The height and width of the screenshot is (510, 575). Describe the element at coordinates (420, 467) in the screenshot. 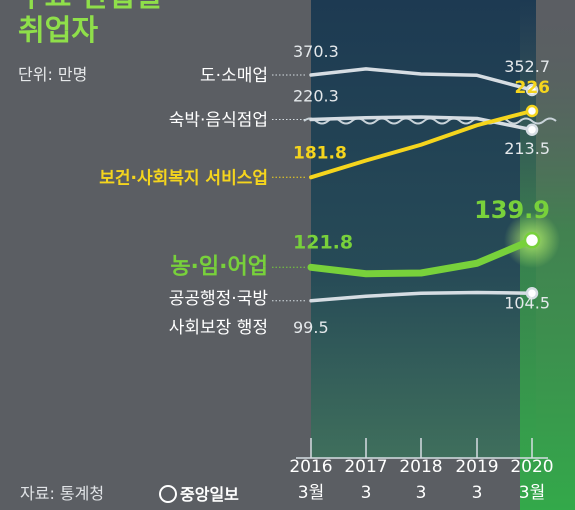

I see `x-tick-label: 2018` at that location.